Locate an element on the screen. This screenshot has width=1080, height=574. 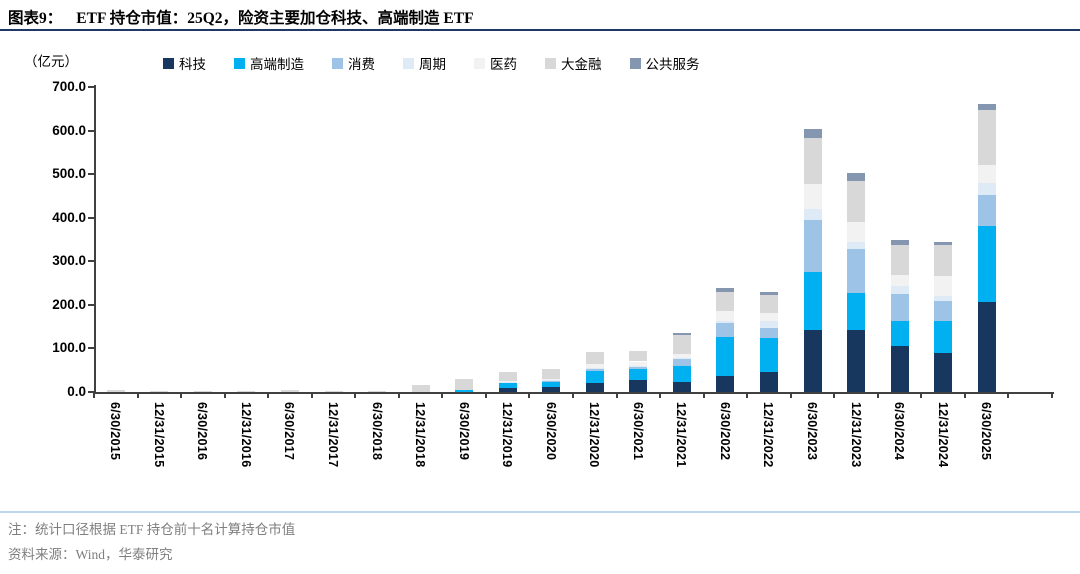
legend: 科技 高端制造 消费 周期 医药 大金融 公共服务 is located at coordinates (431, 63).